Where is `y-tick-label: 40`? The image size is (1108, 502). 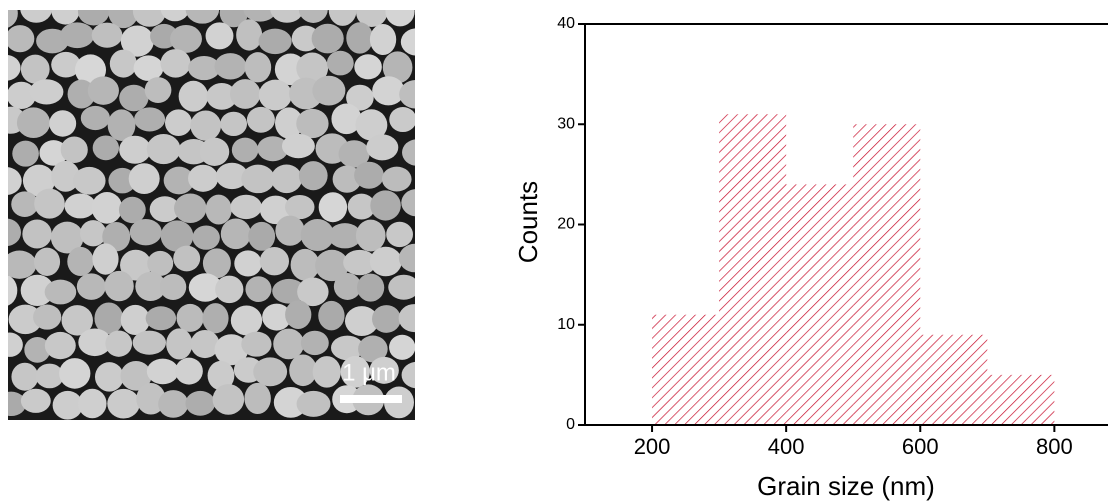
y-tick-label: 40 is located at coordinates (566, 23).